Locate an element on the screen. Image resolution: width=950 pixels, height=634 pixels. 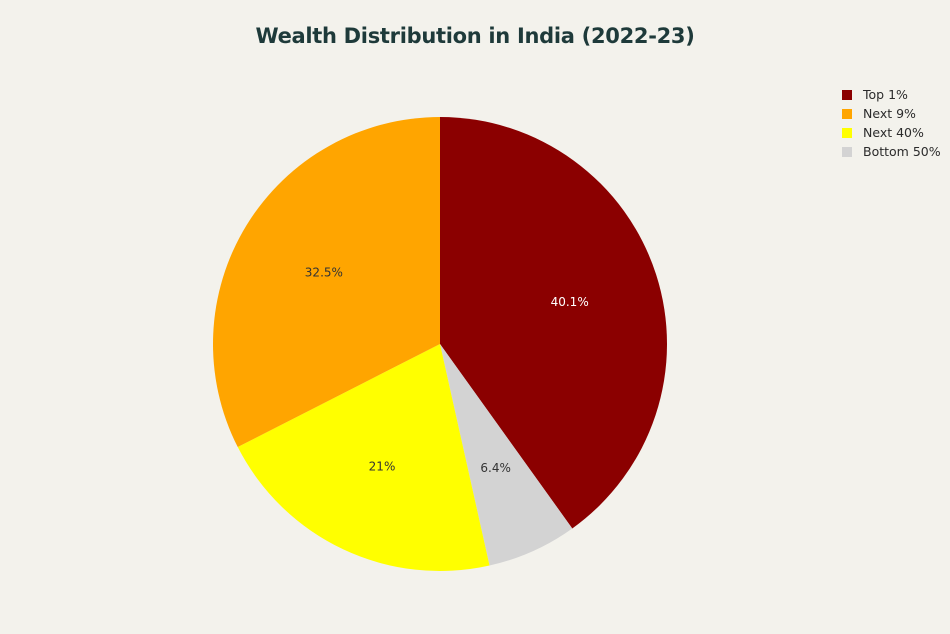
legend: Top 1% Next 9% Next 40% Bottom 50% is located at coordinates (895, 123).